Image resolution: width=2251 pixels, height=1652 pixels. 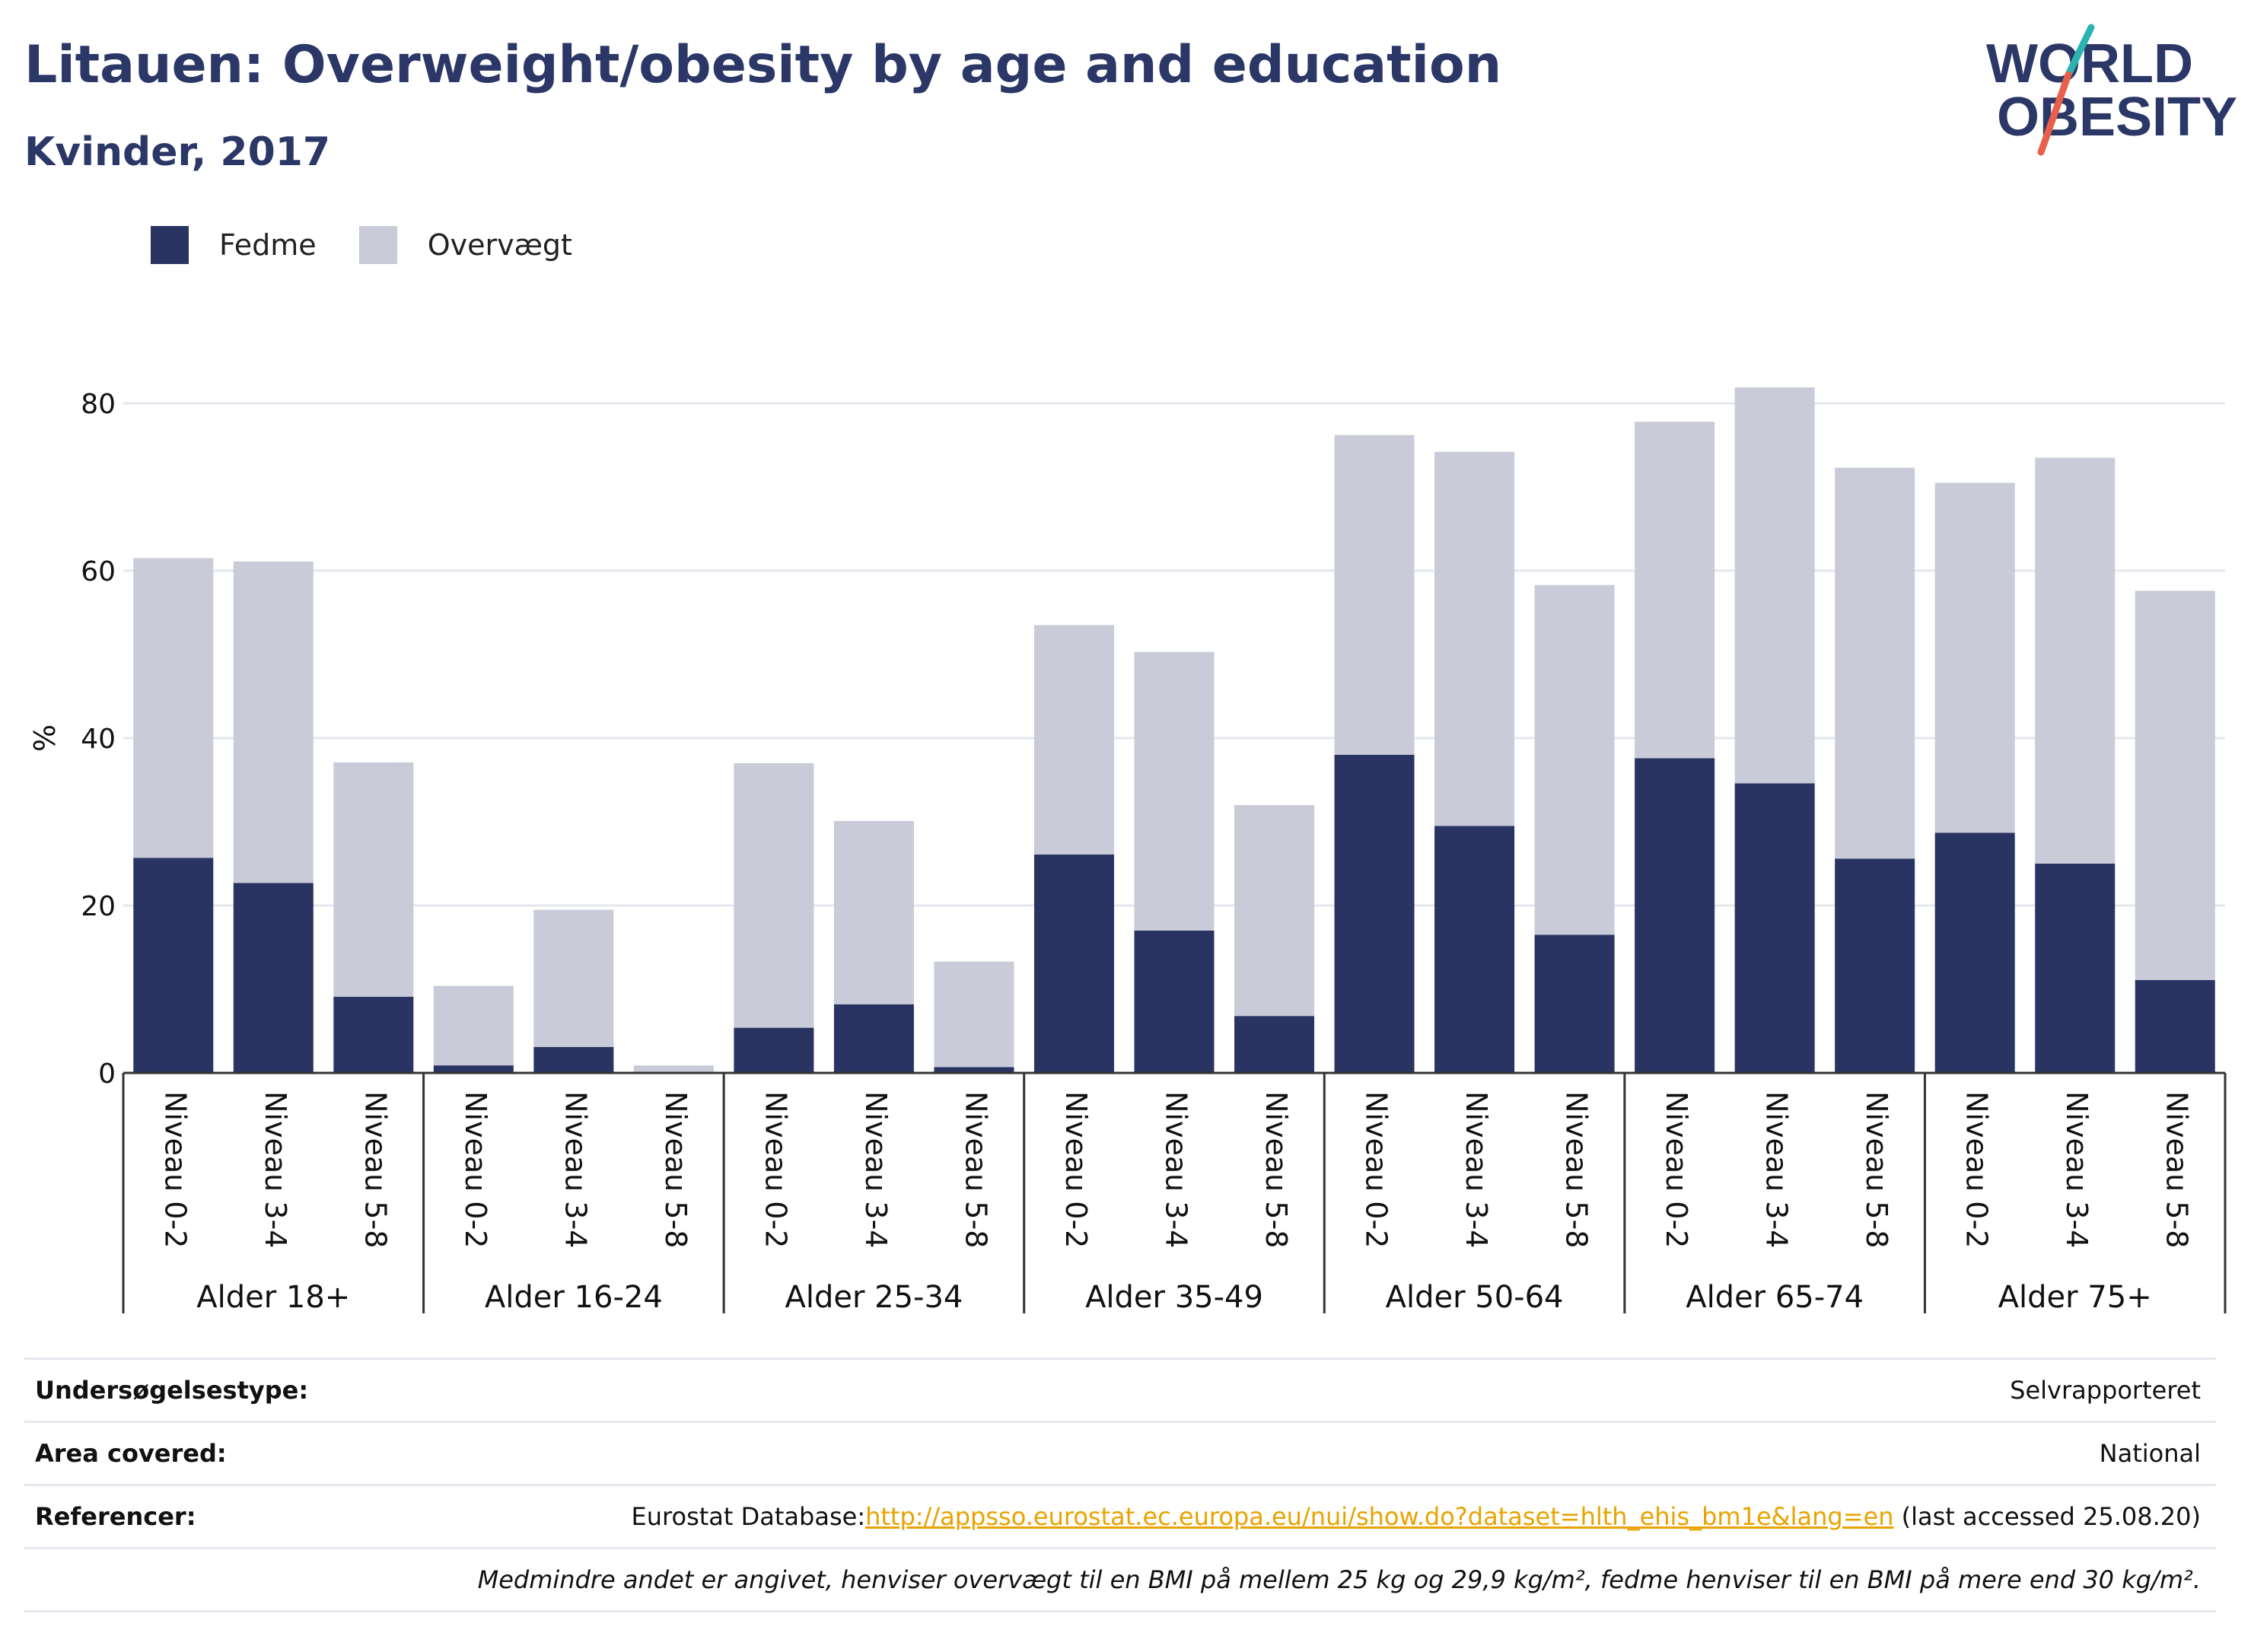 What do you see at coordinates (1977, 1169) in the screenshot?
I see `x-tick-label-18: Niveau 0-2` at bounding box center [1977, 1169].